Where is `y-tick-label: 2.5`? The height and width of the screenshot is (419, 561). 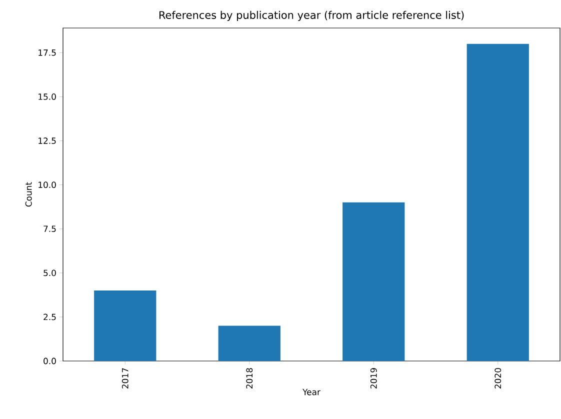
y-tick-label: 2.5 is located at coordinates (50, 317).